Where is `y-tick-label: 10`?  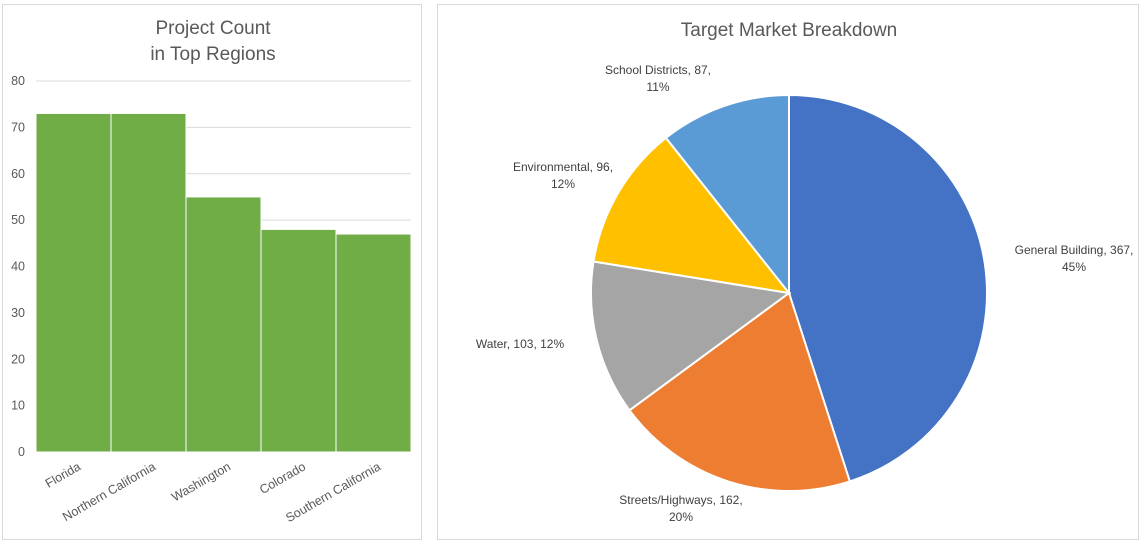
y-tick-label: 10 is located at coordinates (18, 406).